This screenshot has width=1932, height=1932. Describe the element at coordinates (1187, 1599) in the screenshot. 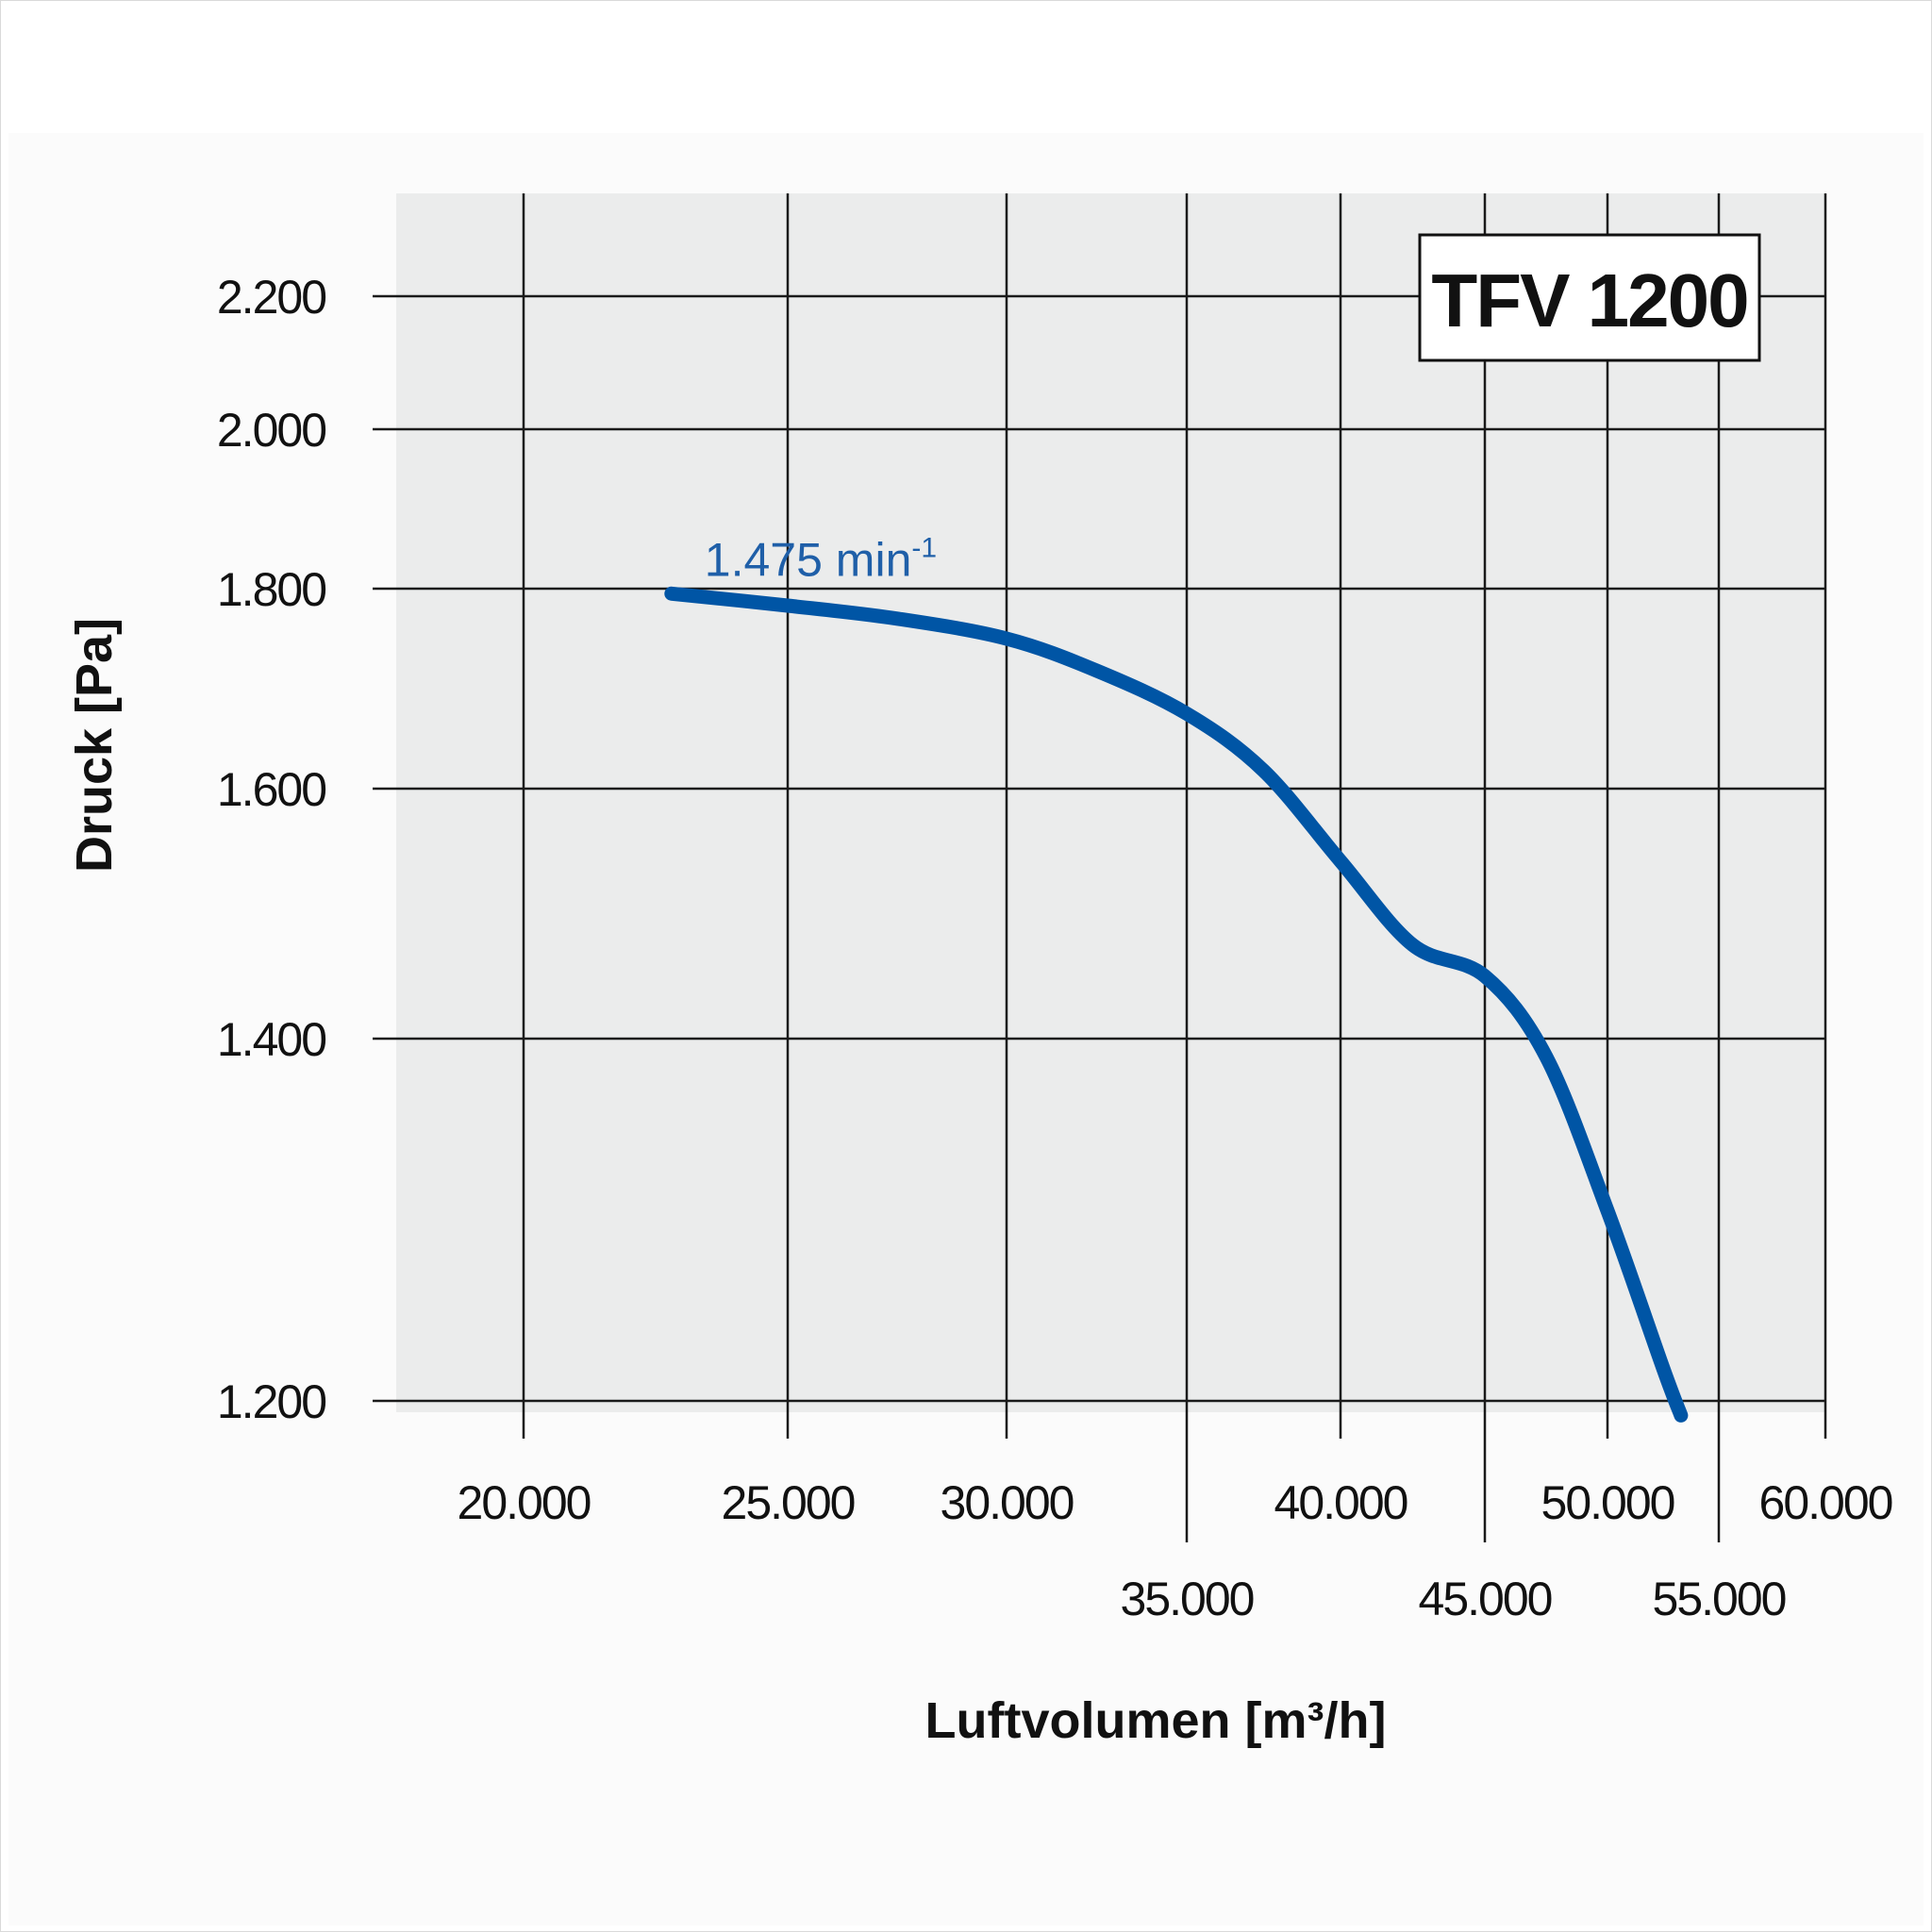

I see `x-tick-label: 35.000` at that location.